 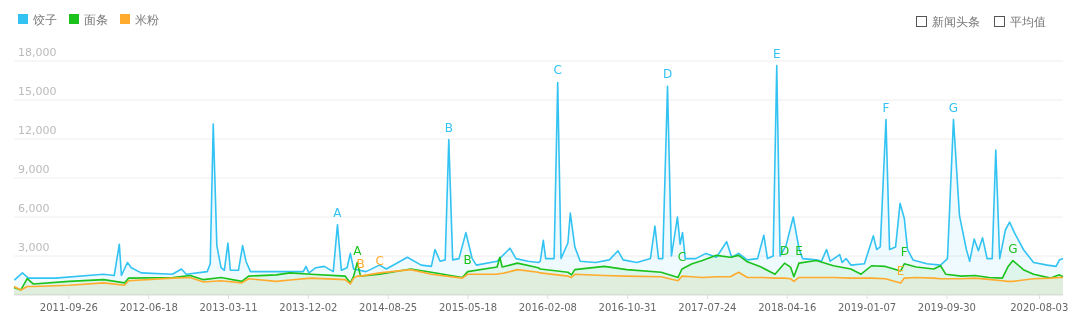 I want to click on x-tick-label: 2019-01-07, so click(x=867, y=307).